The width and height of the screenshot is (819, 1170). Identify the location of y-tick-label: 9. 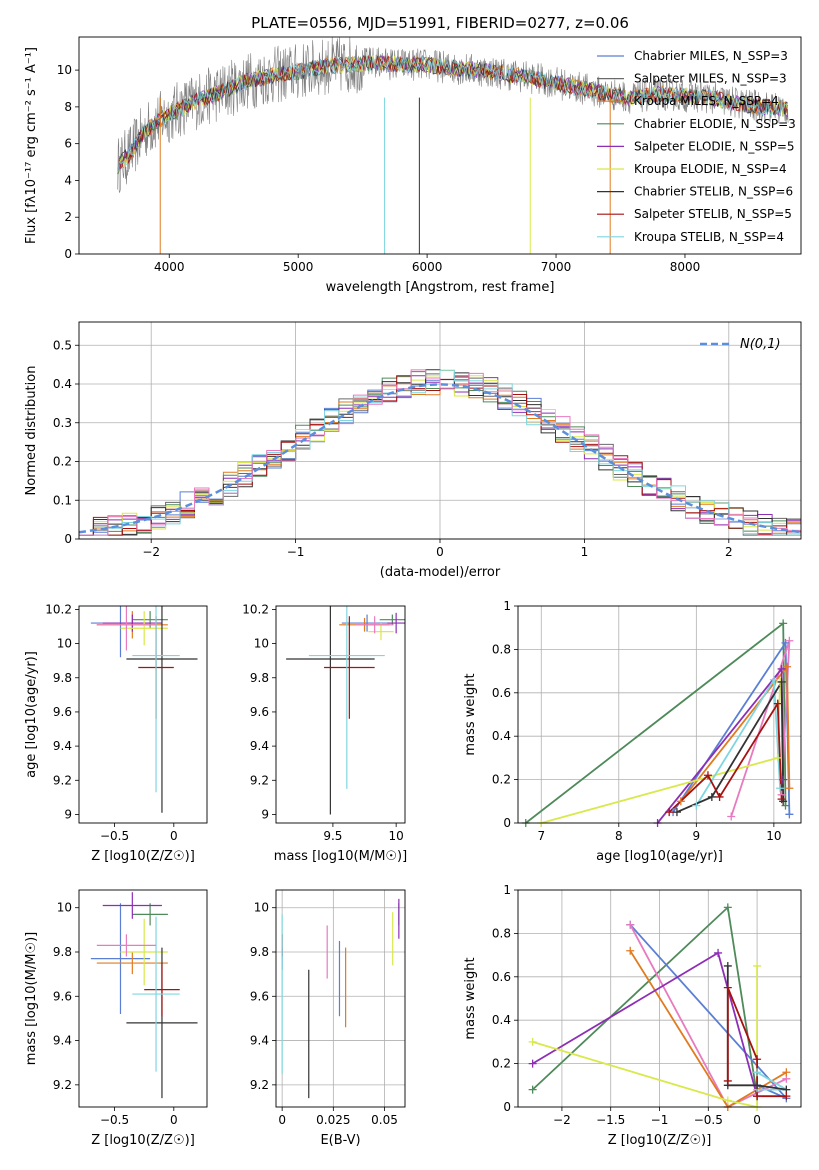
(68, 814).